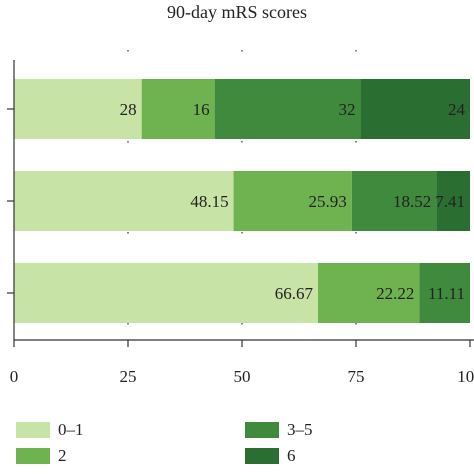  What do you see at coordinates (14, 376) in the screenshot?
I see `x-tick-label: 0` at bounding box center [14, 376].